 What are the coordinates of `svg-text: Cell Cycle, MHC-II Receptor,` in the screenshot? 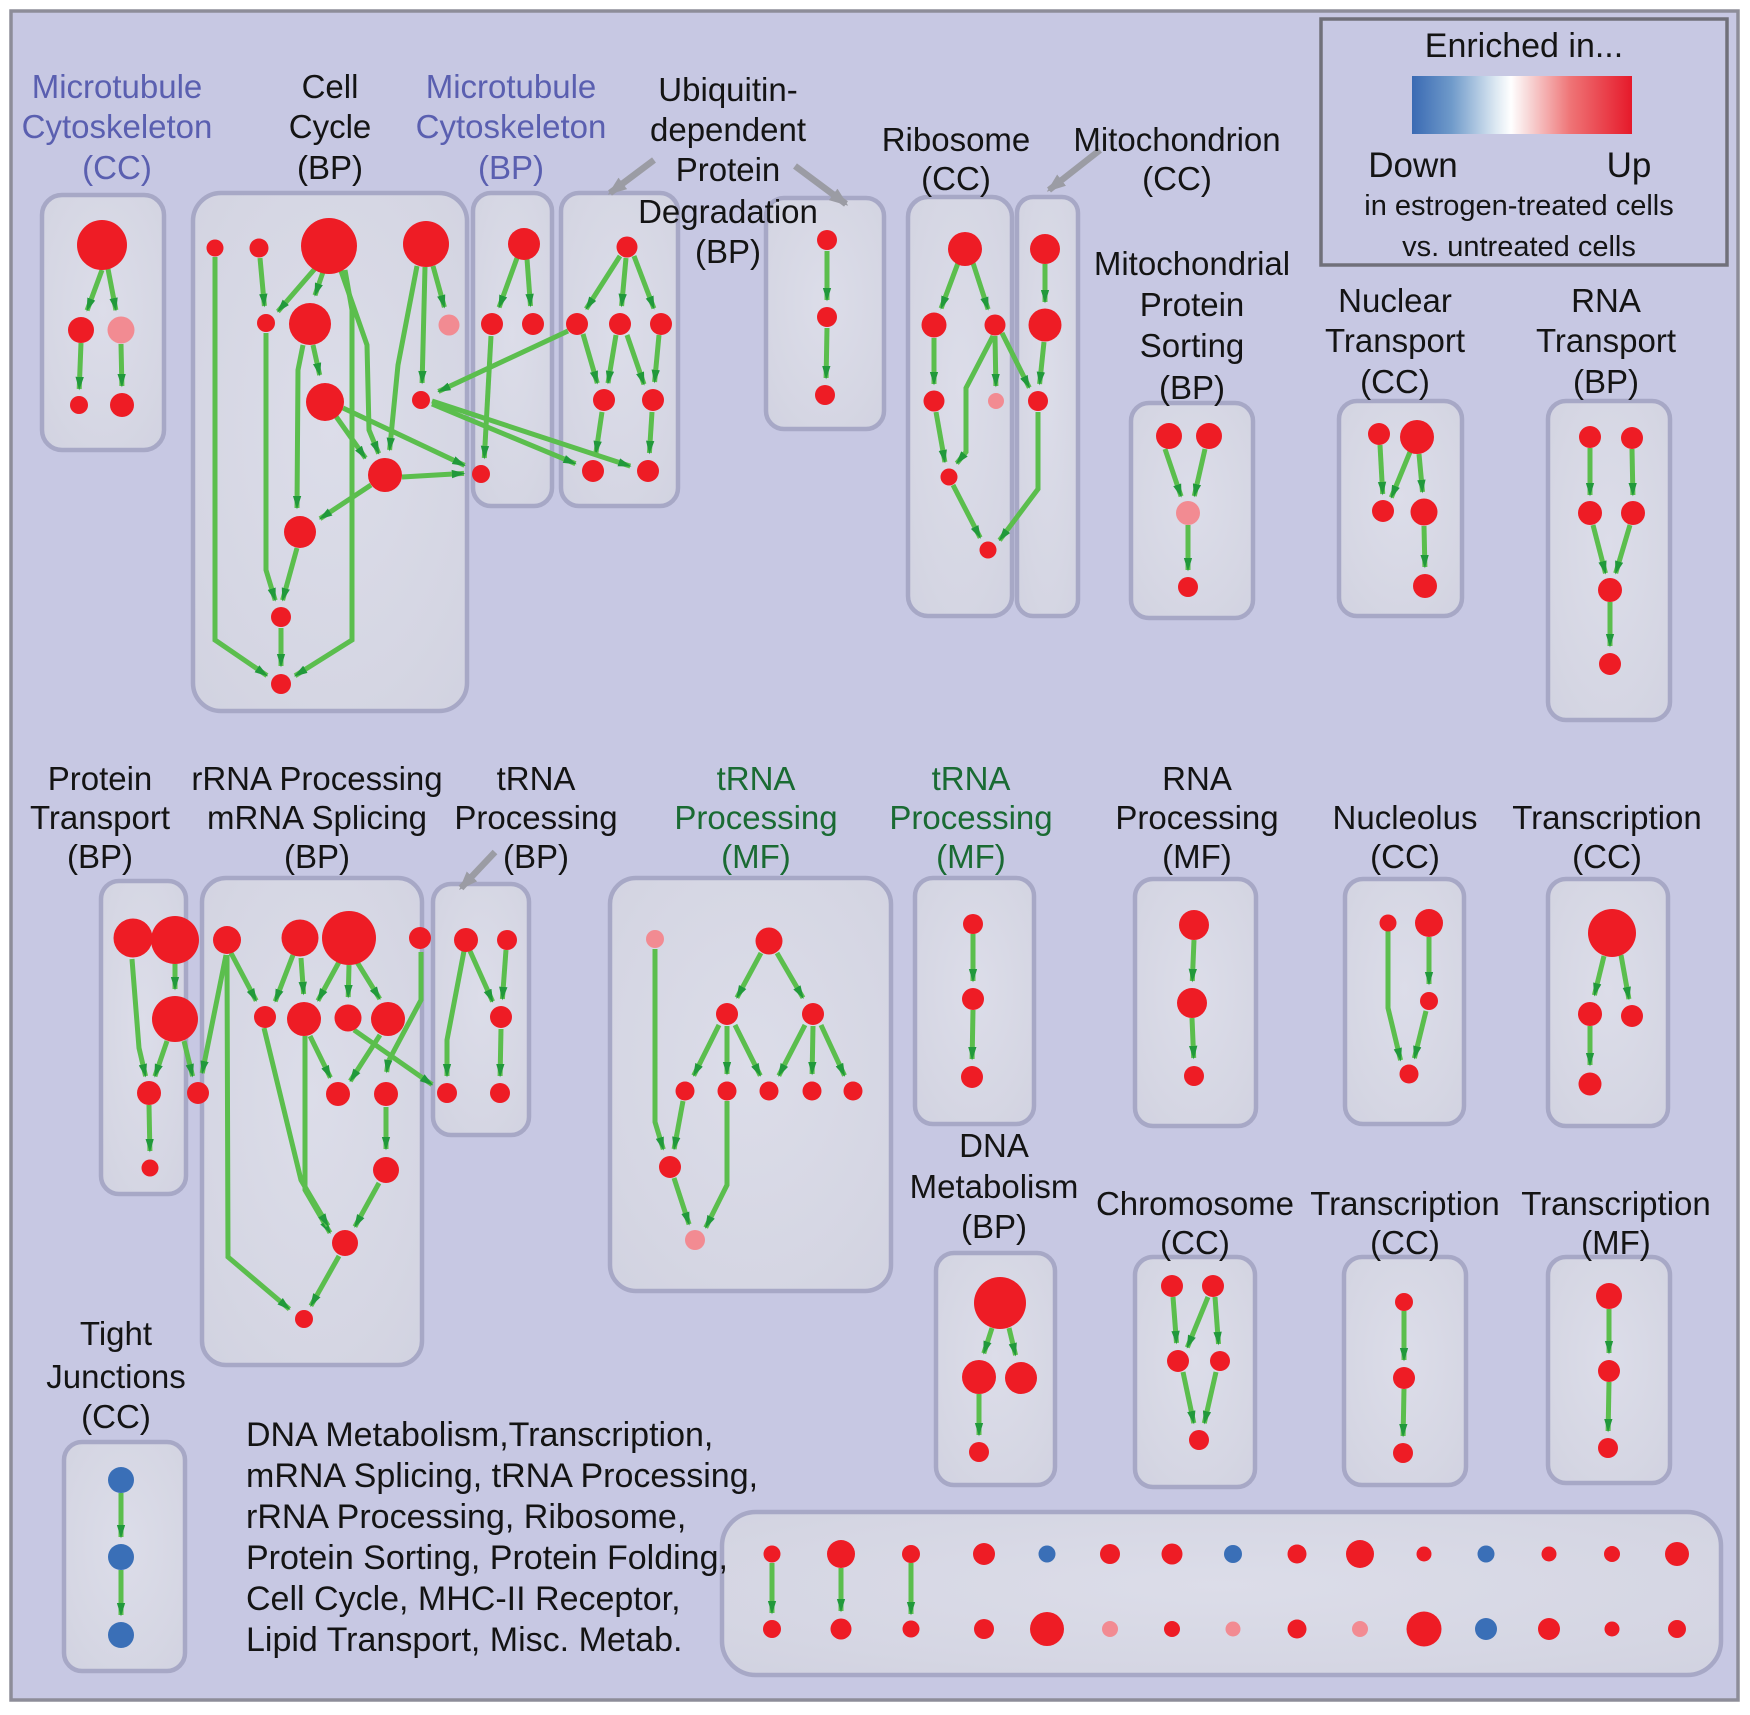 It's located at (463, 1599).